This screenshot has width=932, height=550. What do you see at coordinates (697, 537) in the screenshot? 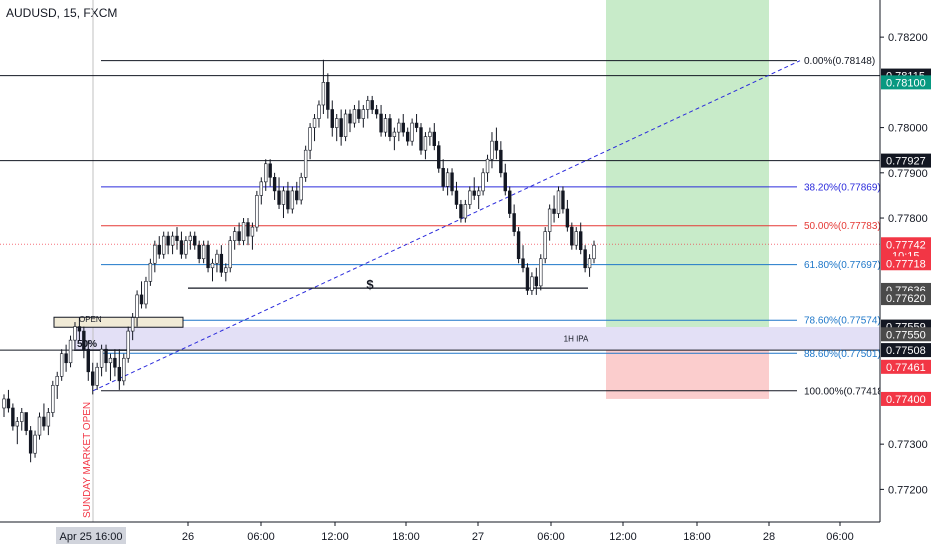
I see `x-tick-7: 18:00` at bounding box center [697, 537].